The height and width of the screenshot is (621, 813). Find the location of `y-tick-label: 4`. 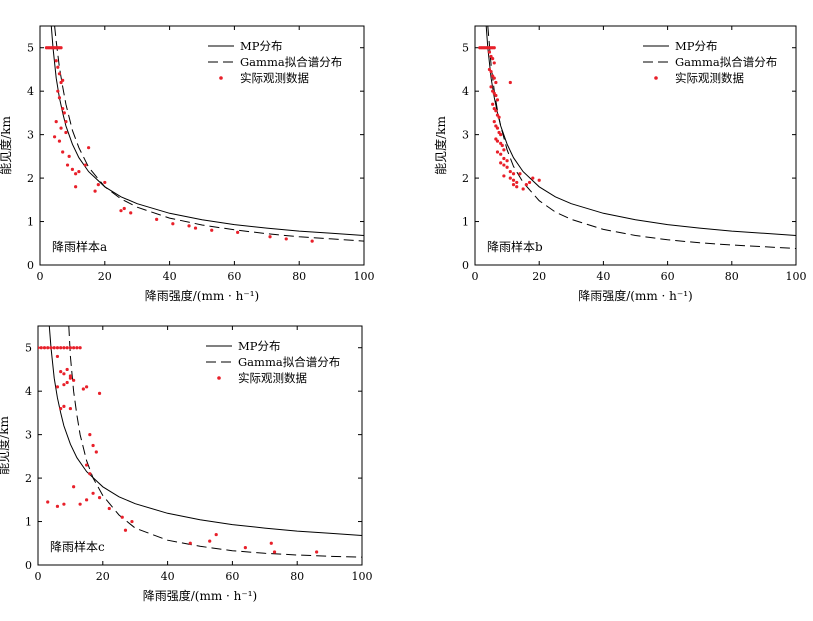

y-tick-label: 4 is located at coordinates (30, 91).